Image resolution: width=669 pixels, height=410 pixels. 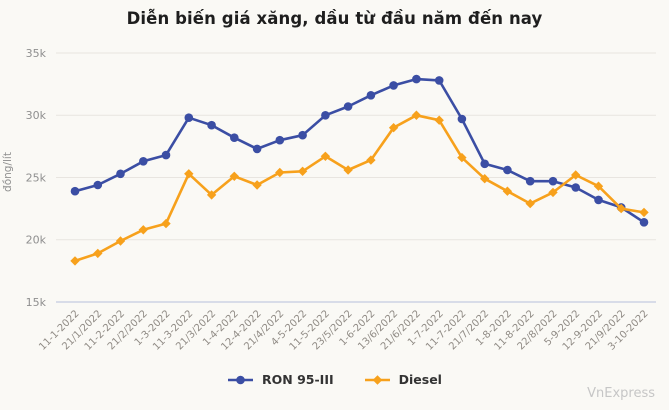 What do you see at coordinates (298, 379) in the screenshot?
I see `legend-label-ron95: RON 95-III` at bounding box center [298, 379].